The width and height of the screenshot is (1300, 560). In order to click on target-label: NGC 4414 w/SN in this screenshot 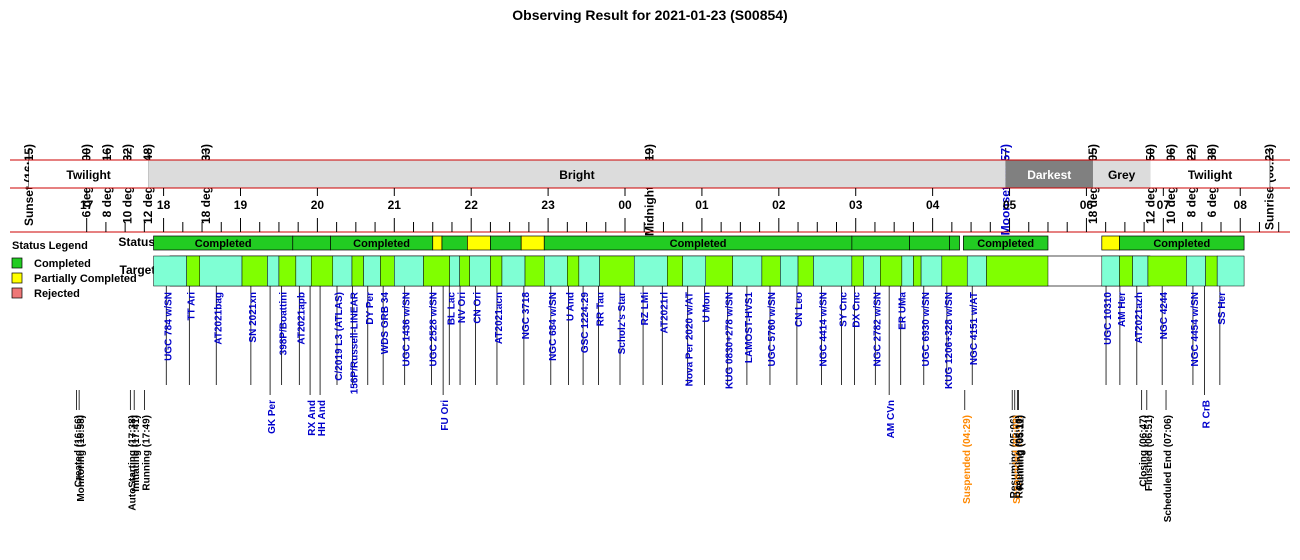, I will do `click(823, 329)`.